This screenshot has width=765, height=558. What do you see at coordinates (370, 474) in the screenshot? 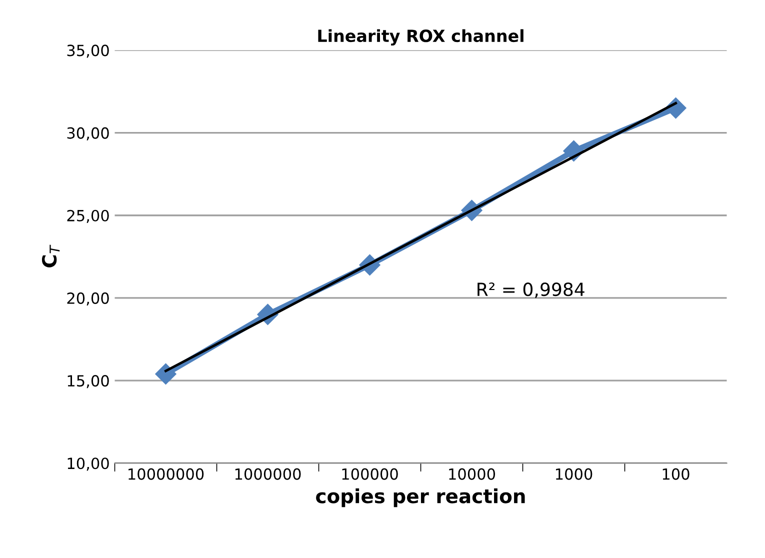
I see `x-tick-label: 100000` at bounding box center [370, 474].